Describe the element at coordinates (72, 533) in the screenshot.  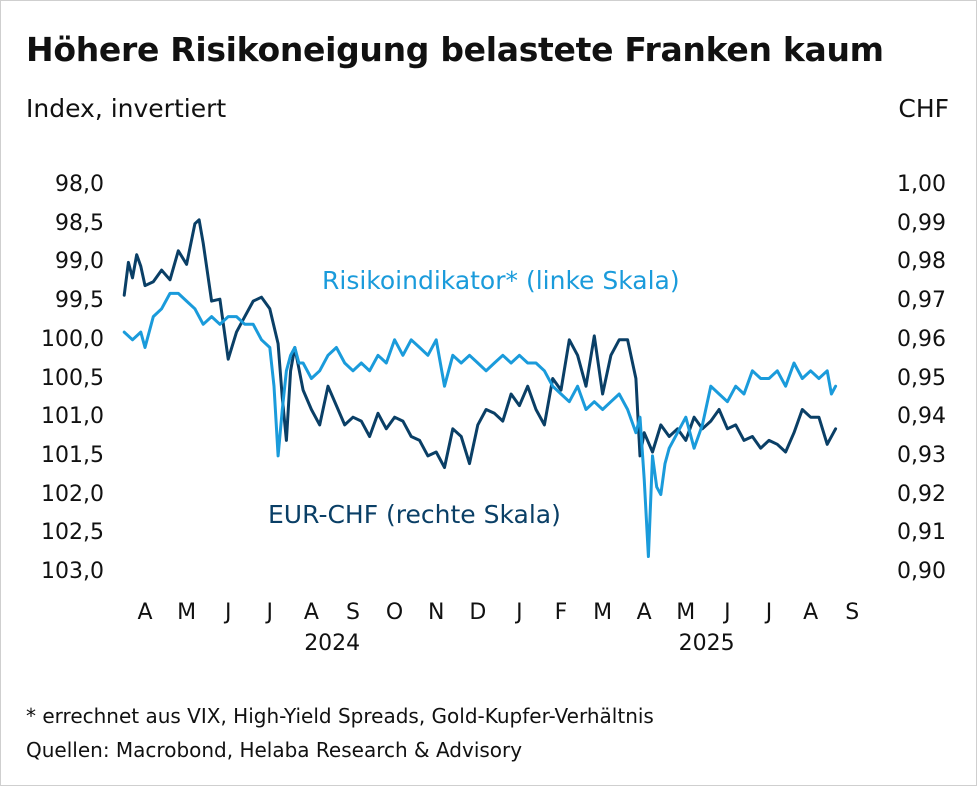
I see `y-left-tick-label: 102,5` at that location.